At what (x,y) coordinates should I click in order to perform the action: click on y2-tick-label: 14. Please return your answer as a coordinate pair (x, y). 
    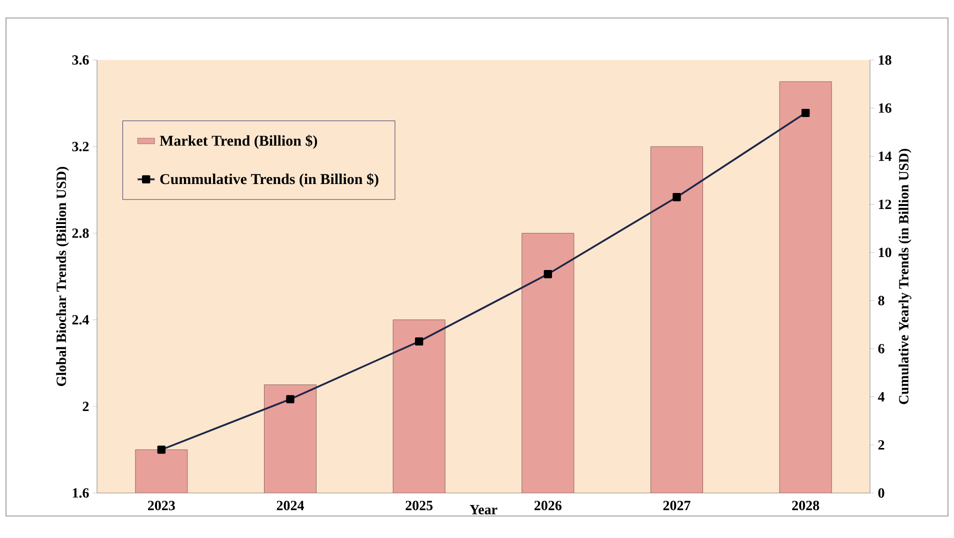
    Looking at the image, I should click on (885, 156).